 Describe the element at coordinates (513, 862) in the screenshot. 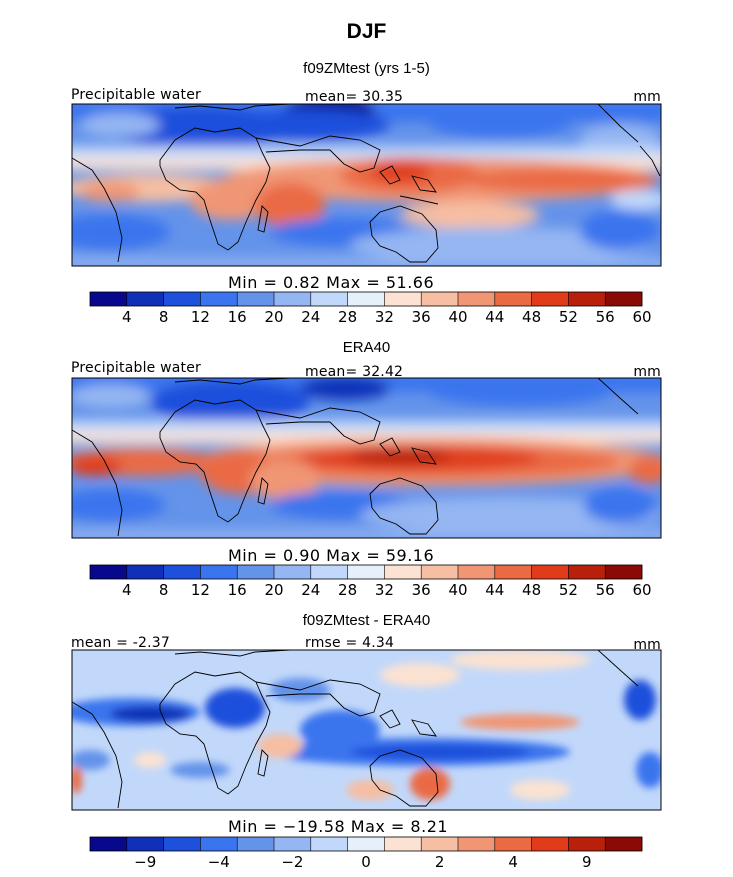

I see `colorbar-3-tick-label: 4` at that location.